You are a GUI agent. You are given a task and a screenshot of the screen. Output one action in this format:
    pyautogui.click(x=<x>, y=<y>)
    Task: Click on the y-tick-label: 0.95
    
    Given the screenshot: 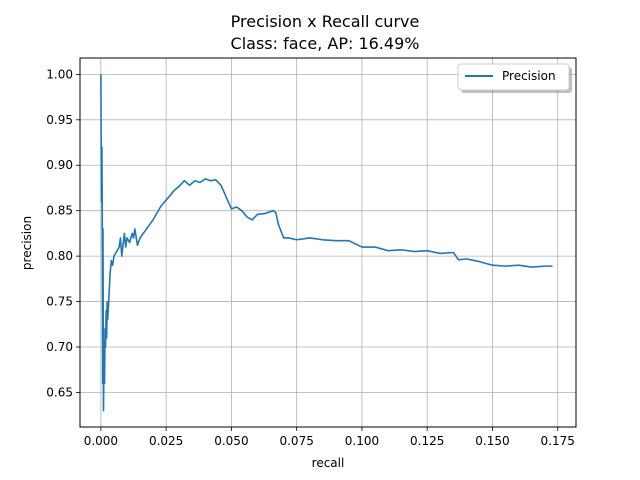 What is the action you would take?
    pyautogui.click(x=59, y=120)
    